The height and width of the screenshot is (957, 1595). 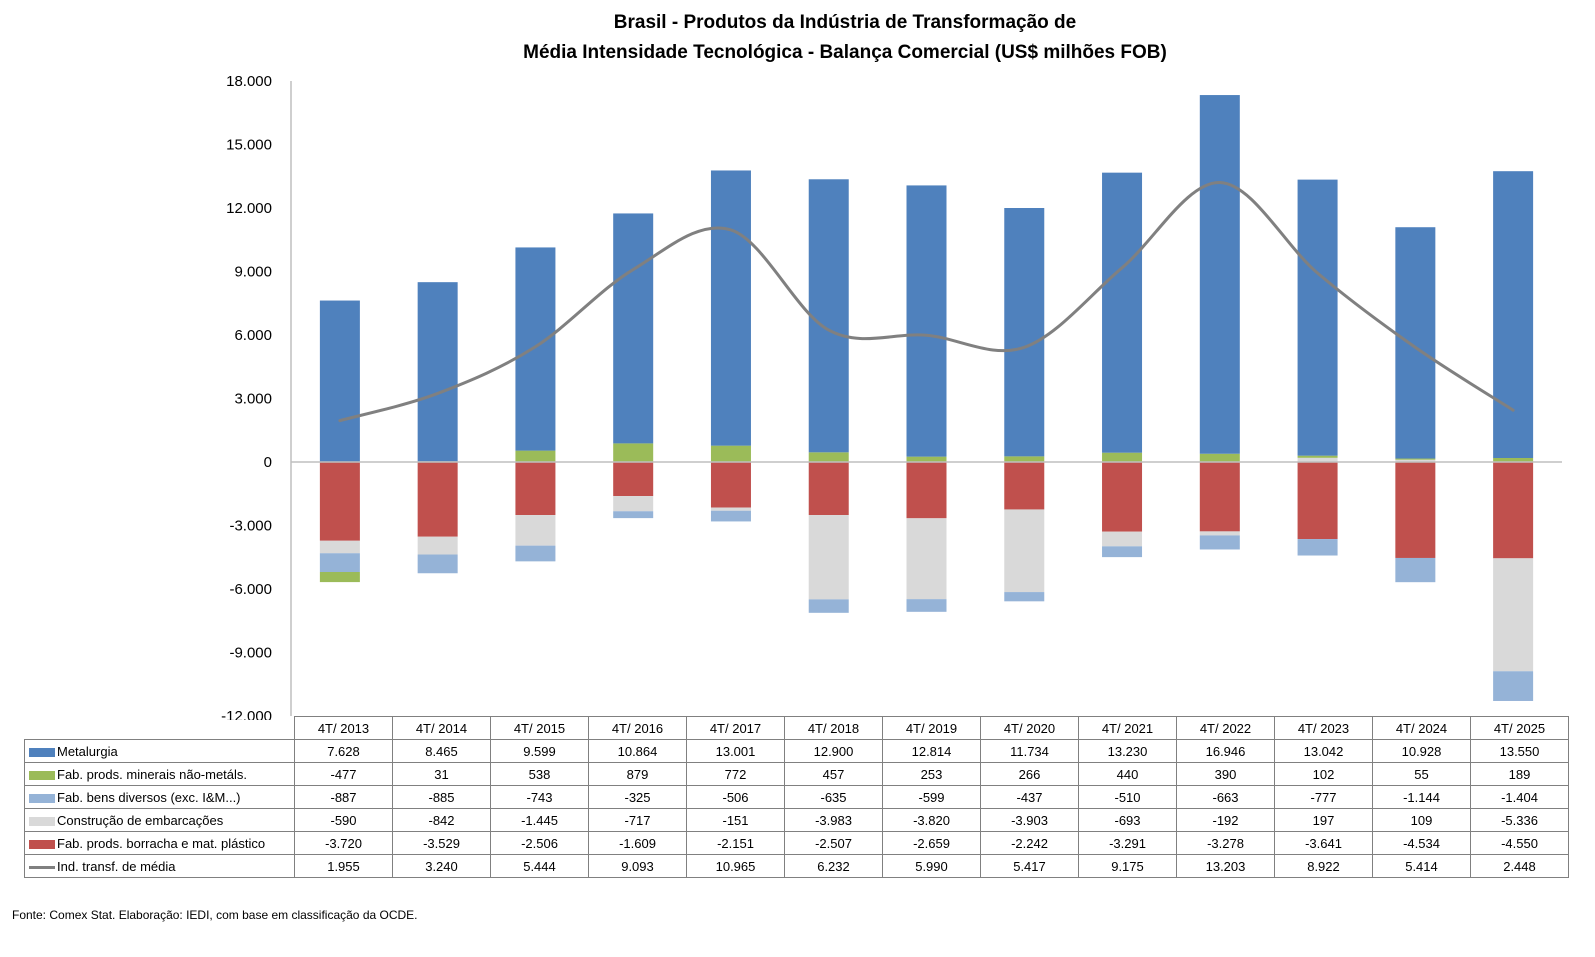 I want to click on table-cell: -743, so click(x=539, y=797).